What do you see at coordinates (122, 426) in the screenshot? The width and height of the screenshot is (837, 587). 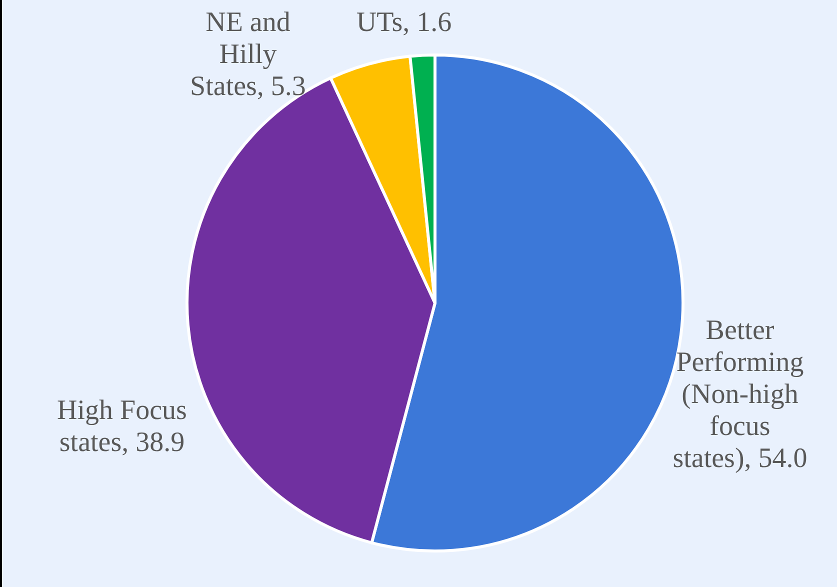 I see `slice-label: High Focus states, 38.9` at bounding box center [122, 426].